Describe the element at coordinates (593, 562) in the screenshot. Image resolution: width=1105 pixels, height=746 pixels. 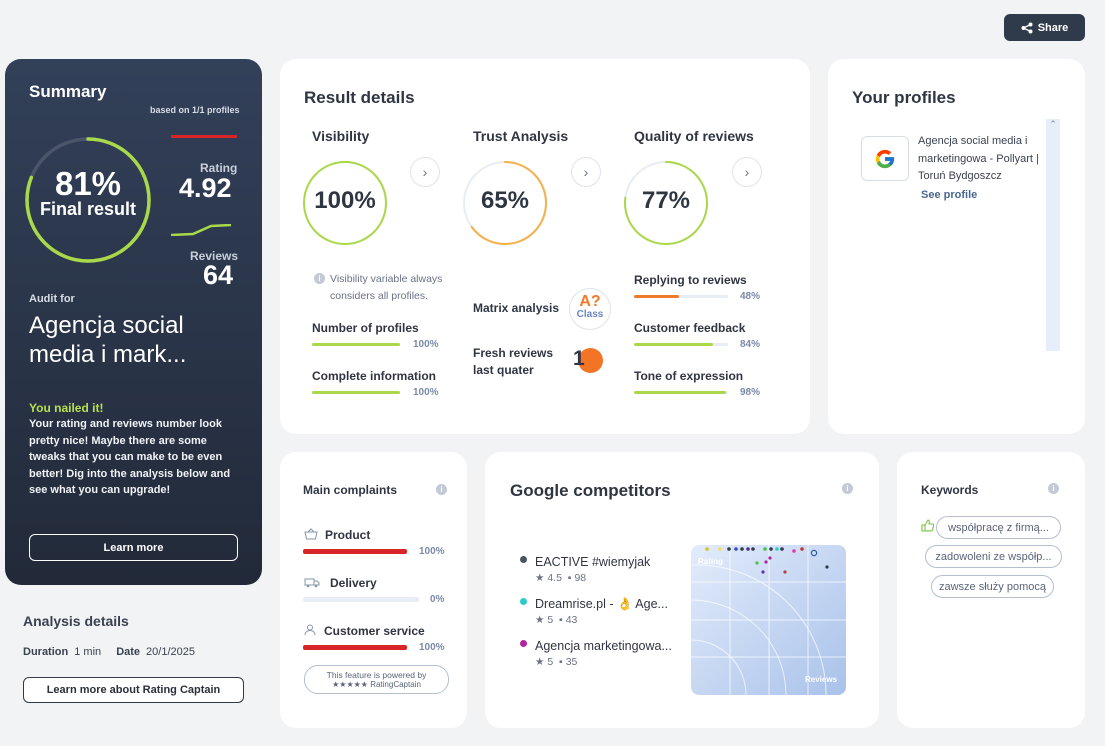
I see `competitor-name: EACTIVE #wiemyjak` at that location.